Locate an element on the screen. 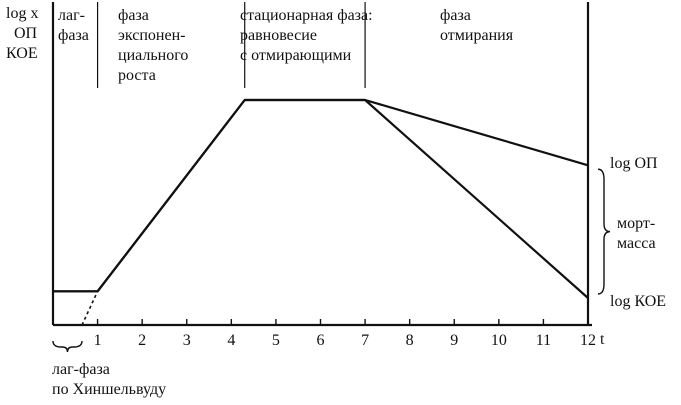 The image size is (681, 405). phase-lag-line-1: лаг- is located at coordinates (71, 15).